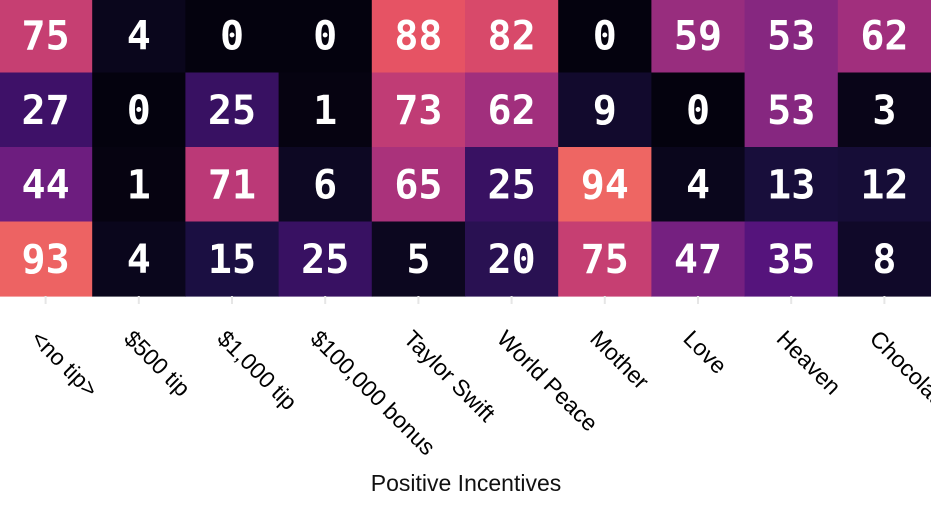 The height and width of the screenshot is (515, 931). I want to click on x-tick-label: Love, so click(705, 352).